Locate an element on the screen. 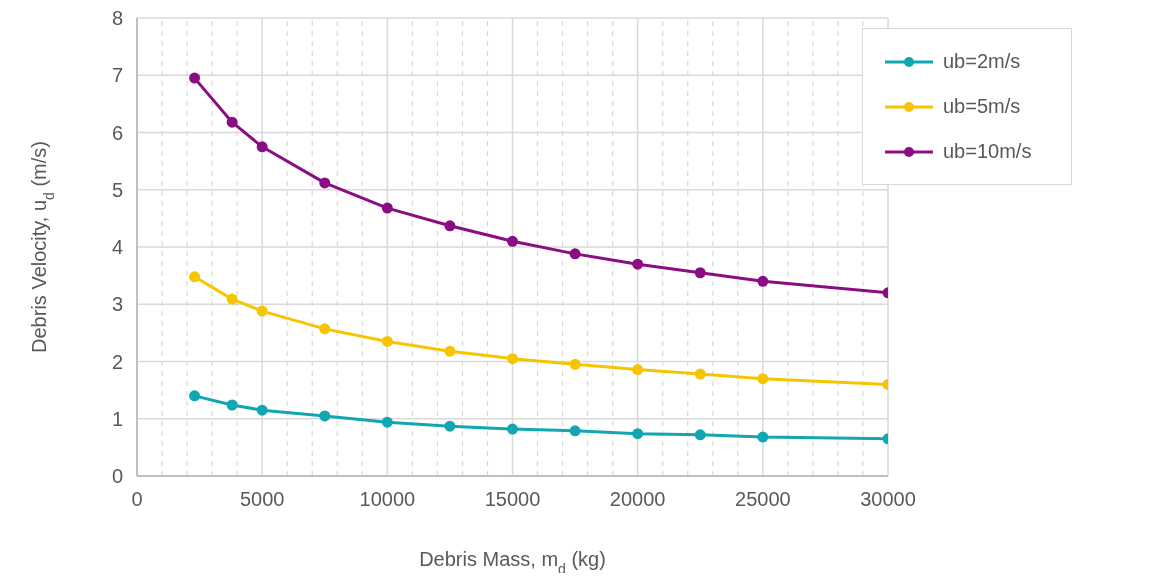 This screenshot has height=579, width=1154. x-tick-label: 25000 is located at coordinates (763, 499).